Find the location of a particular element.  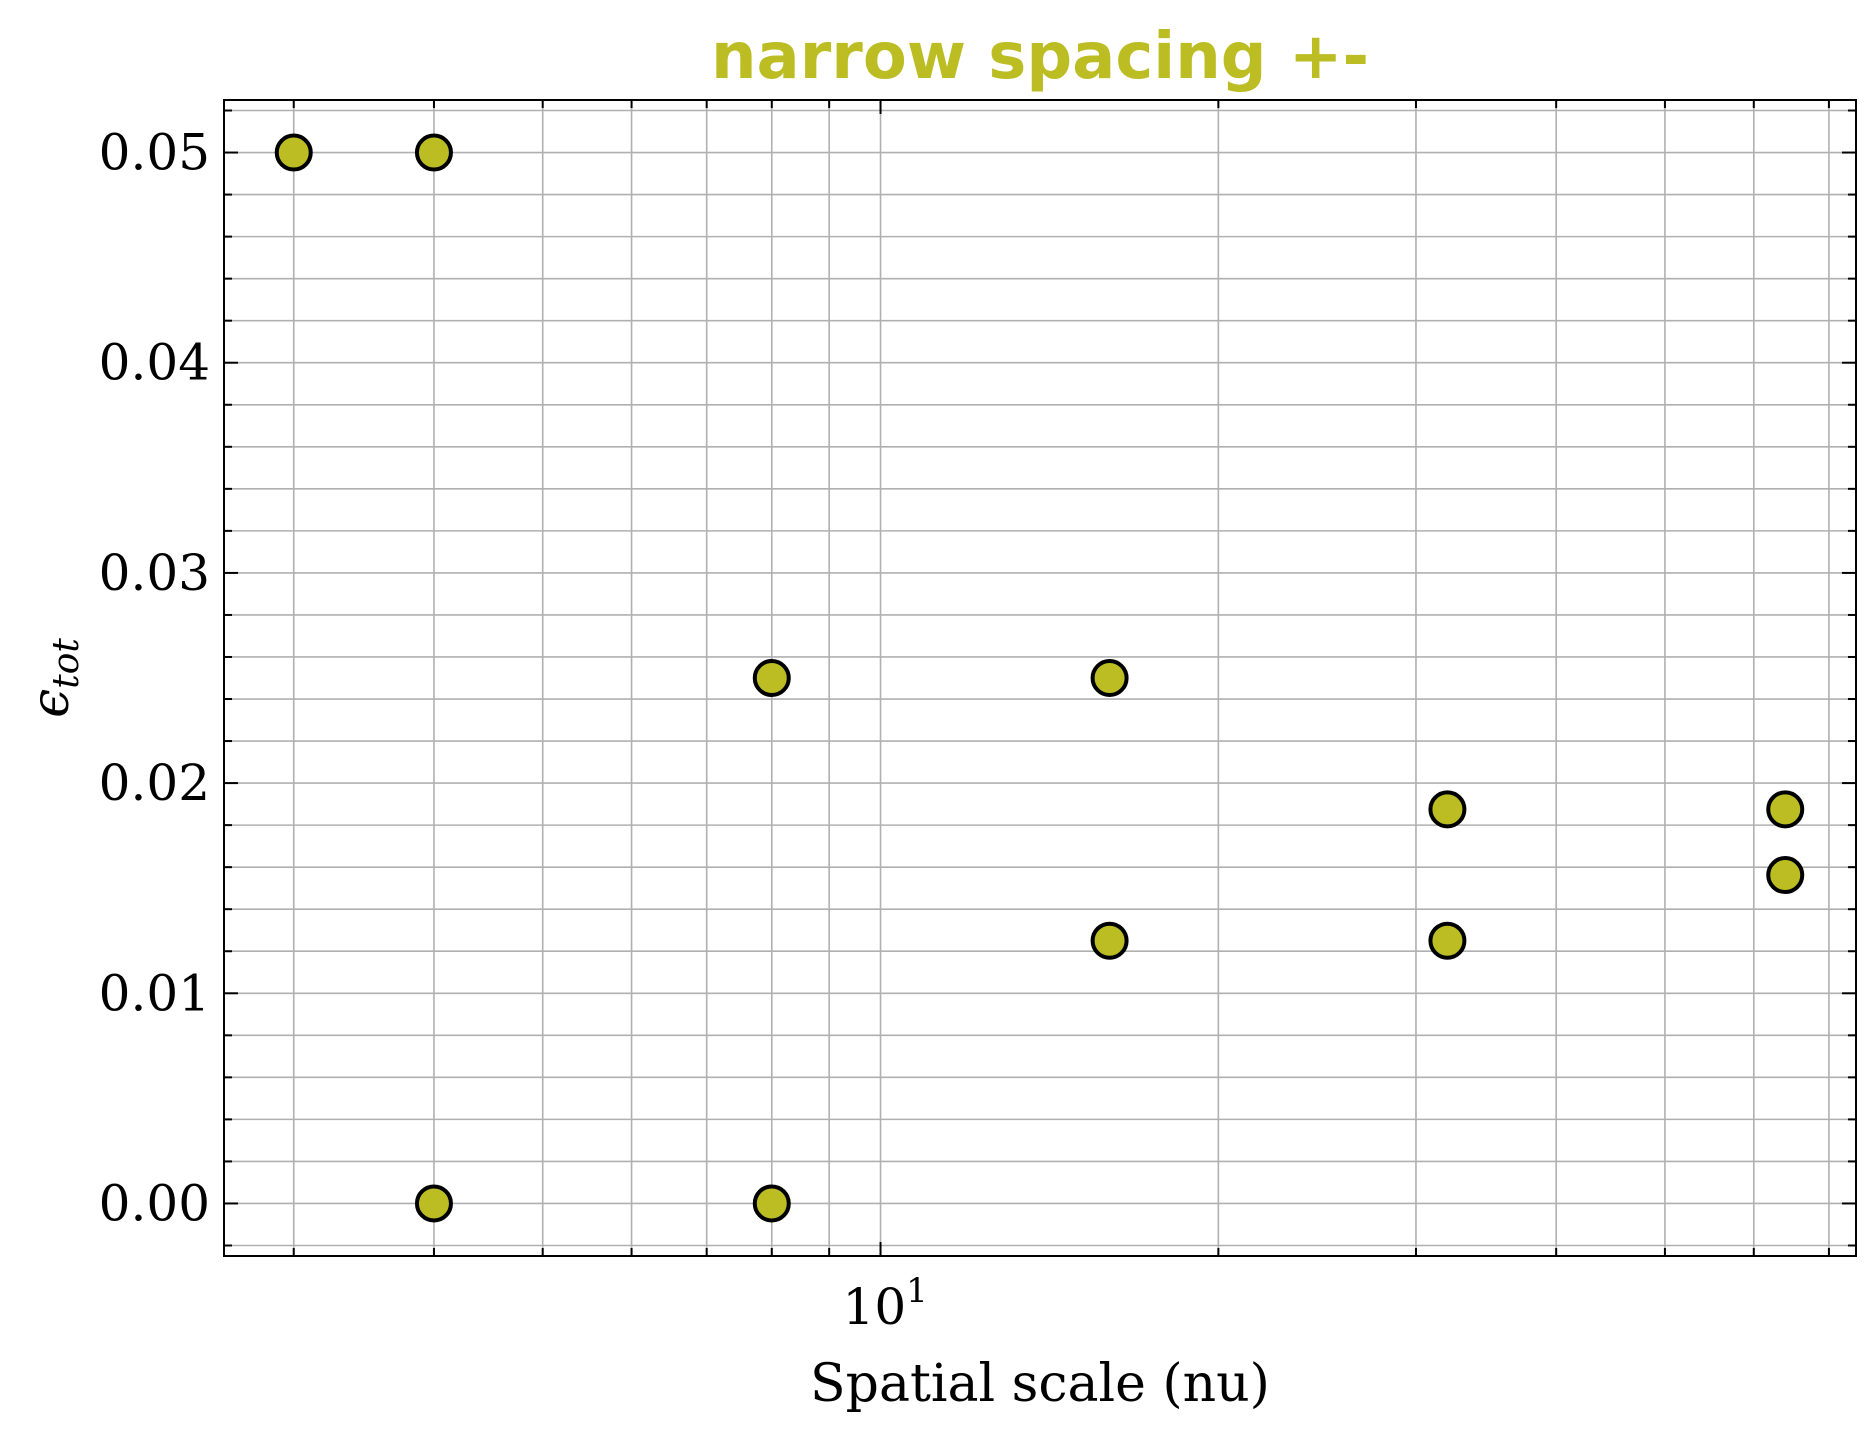

y-axis-label: ϵtot is located at coordinates (54, 678).